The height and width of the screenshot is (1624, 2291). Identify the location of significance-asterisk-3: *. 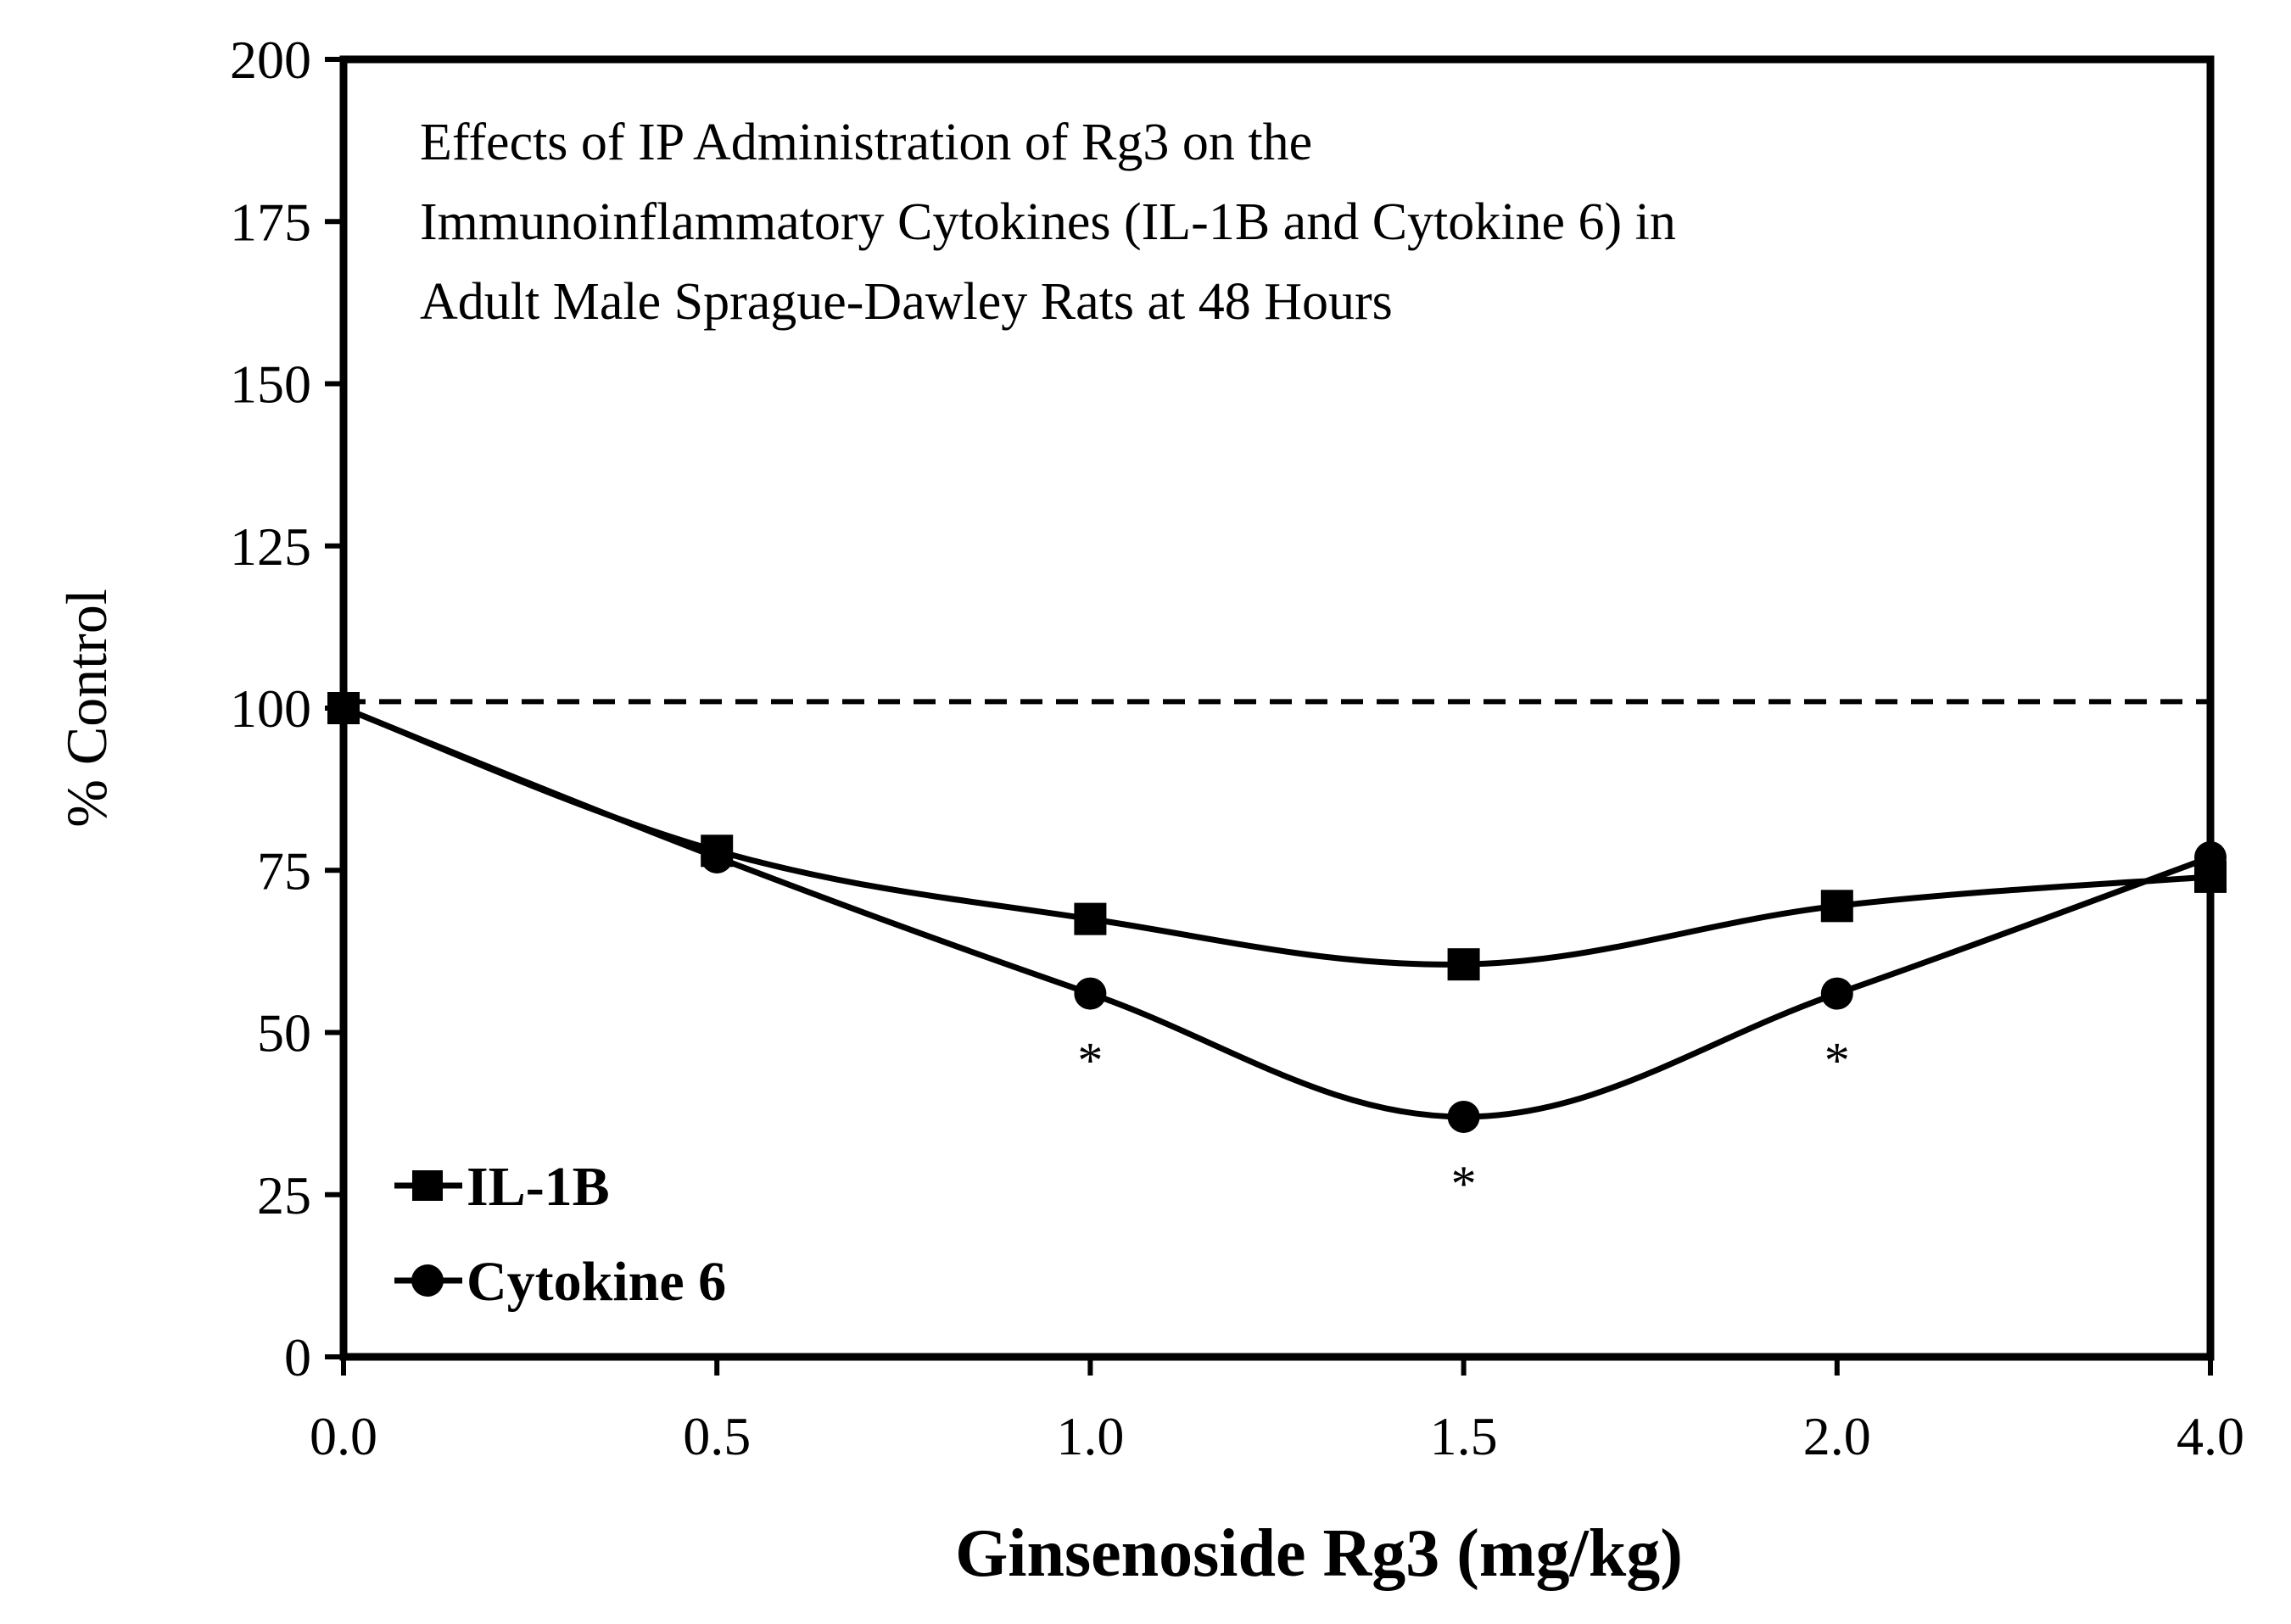
(1837, 1060).